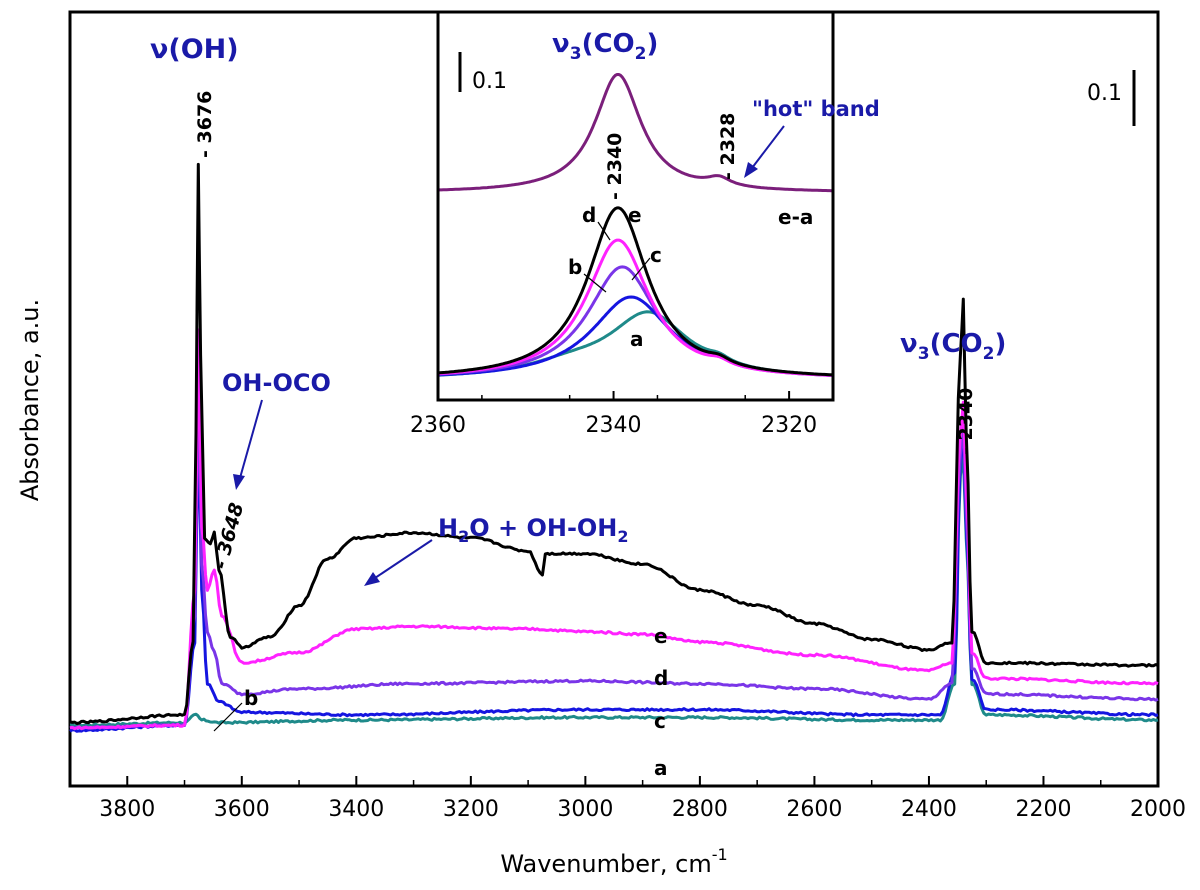 The image size is (1200, 890). I want to click on inset-scale-bar-label: 0.1, so click(489, 81).